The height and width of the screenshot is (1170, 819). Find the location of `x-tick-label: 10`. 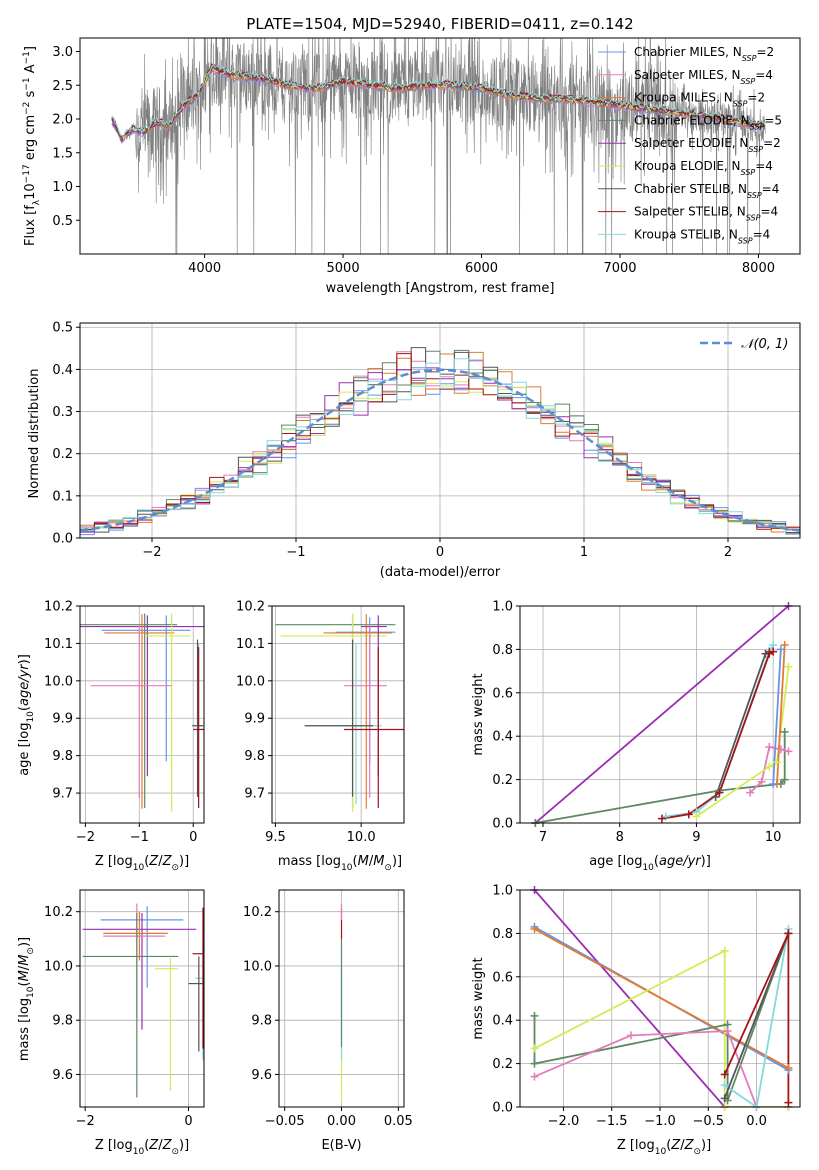

x-tick-label: 10 is located at coordinates (773, 837).